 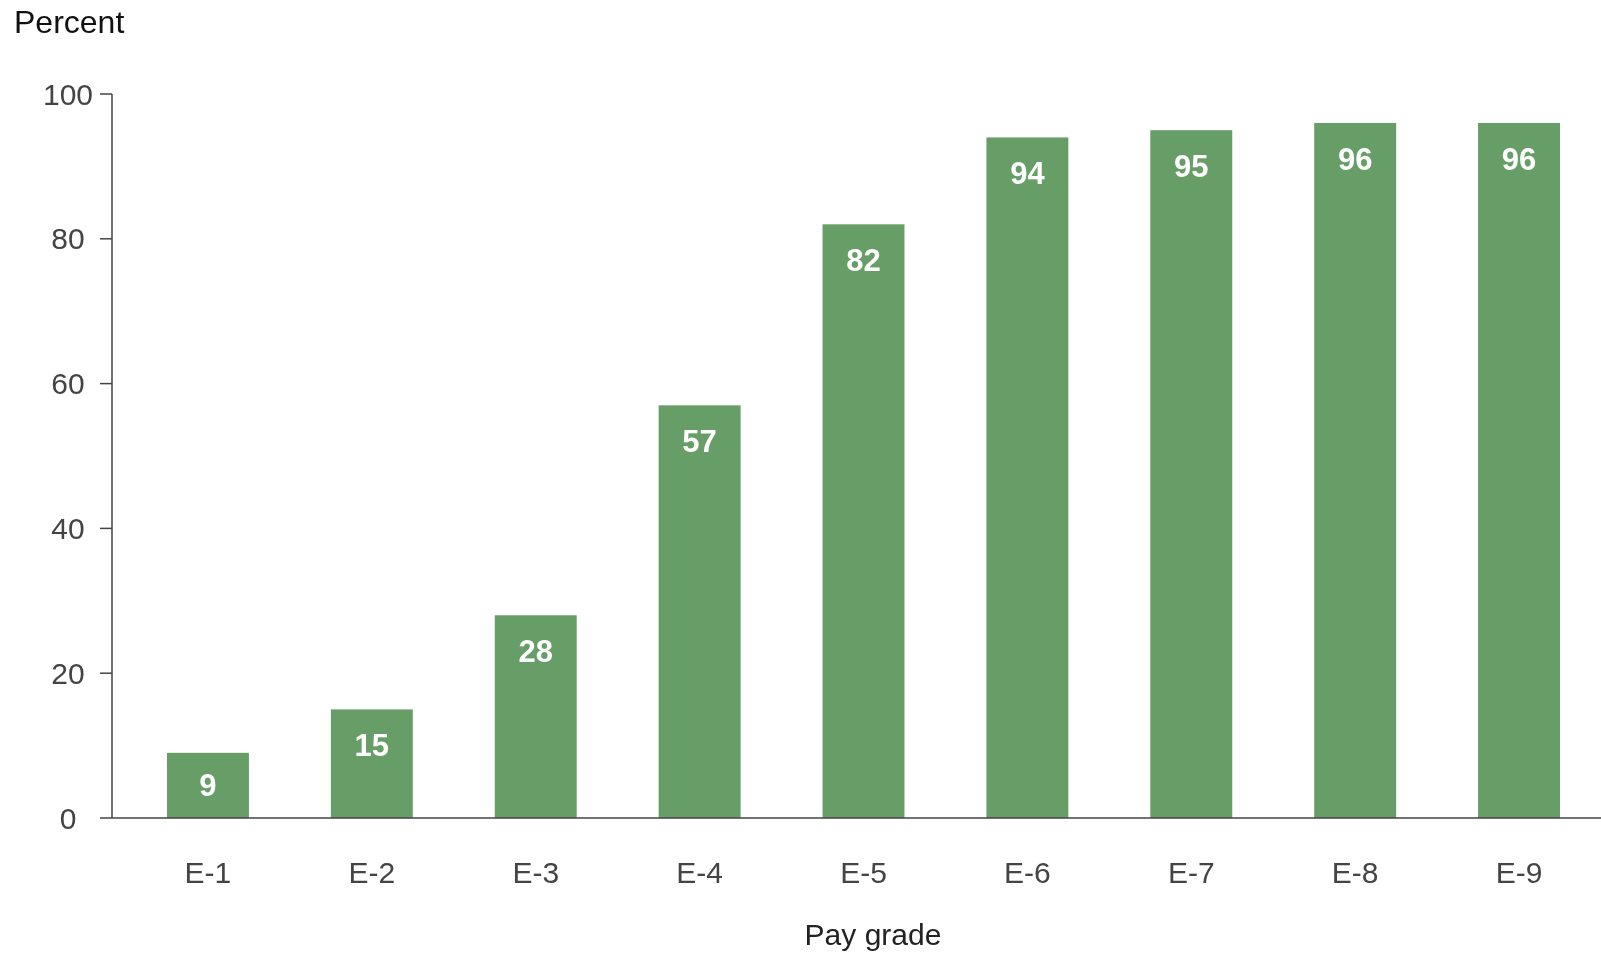 I want to click on data-label: 95, so click(x=1191, y=167).